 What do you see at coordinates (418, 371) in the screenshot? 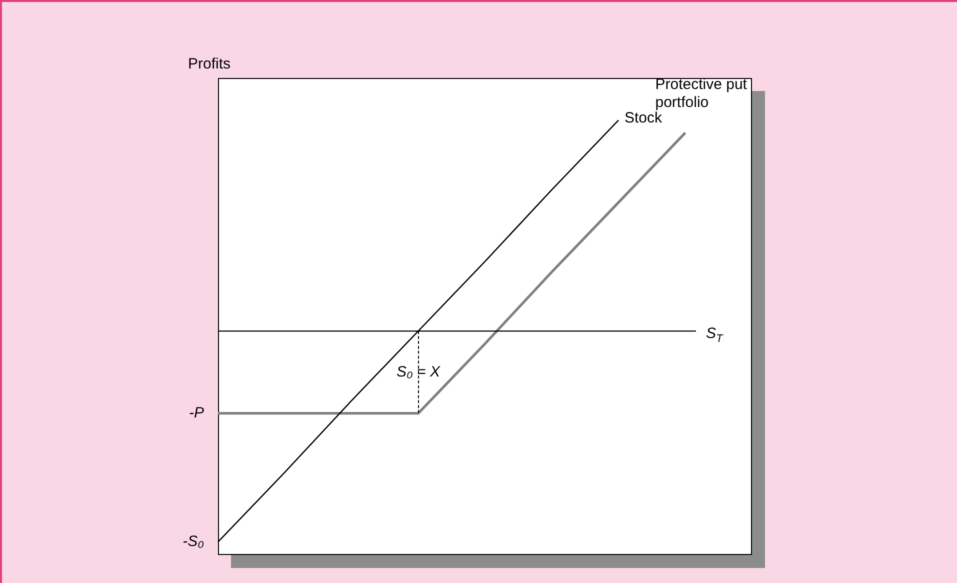
I see `annotation: S₀ = X` at bounding box center [418, 371].